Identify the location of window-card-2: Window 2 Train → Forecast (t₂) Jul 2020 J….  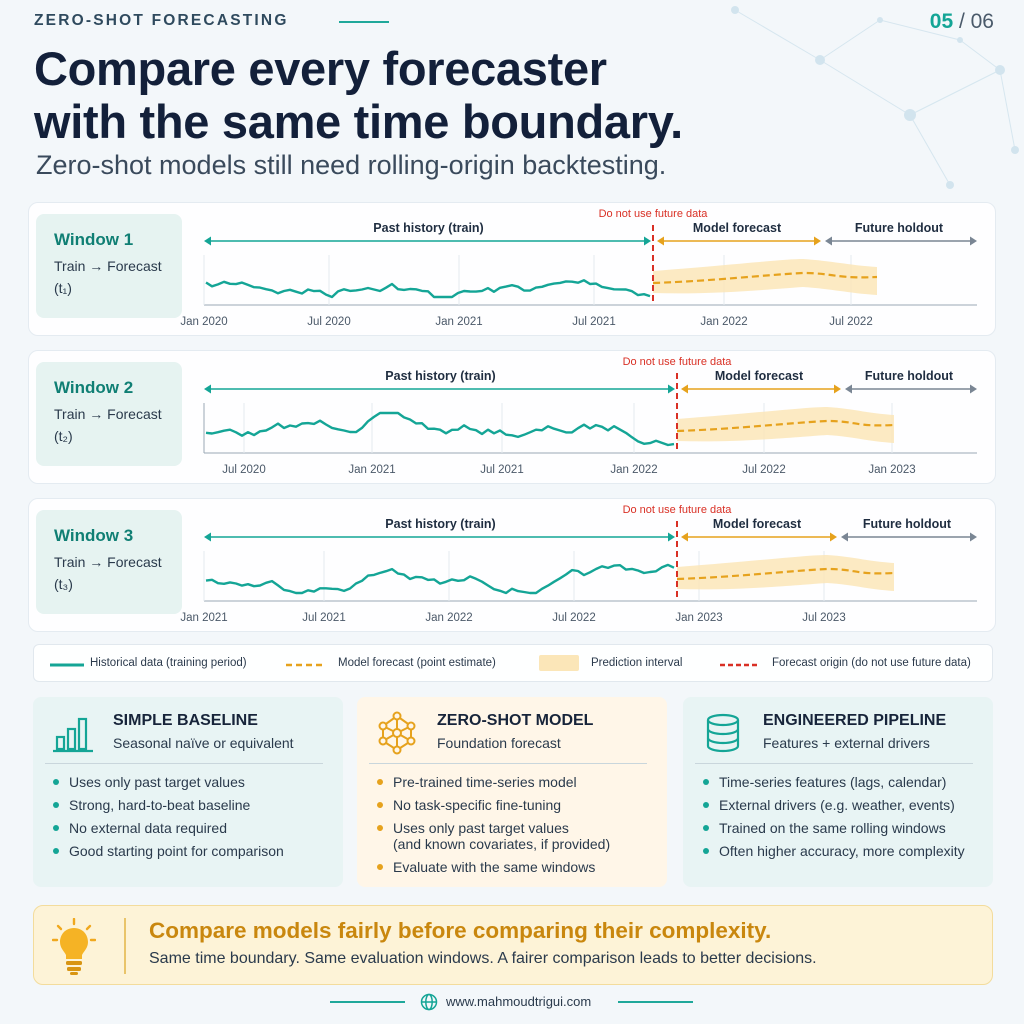
(512, 417).